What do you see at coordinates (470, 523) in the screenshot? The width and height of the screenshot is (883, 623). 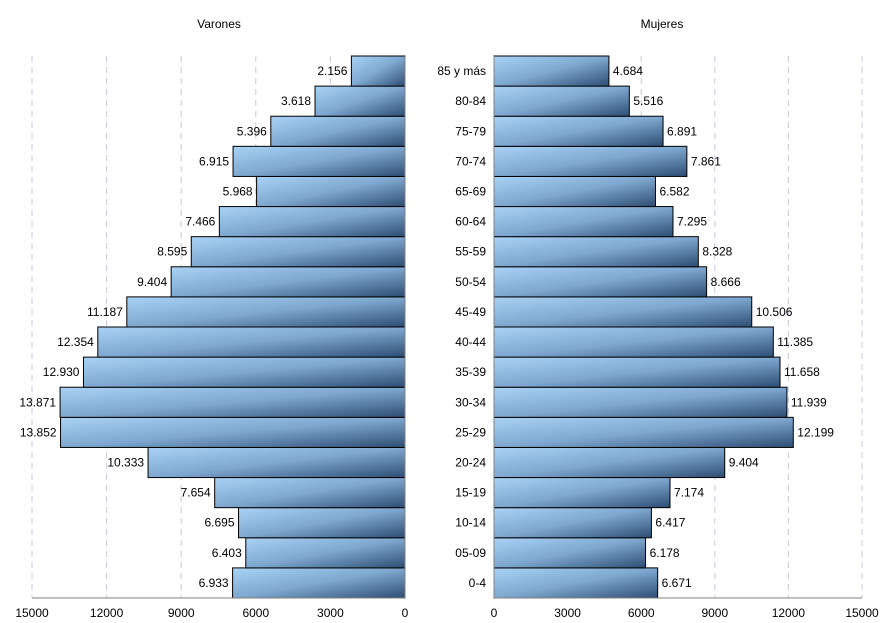 I see `category-label: 10-14` at bounding box center [470, 523].